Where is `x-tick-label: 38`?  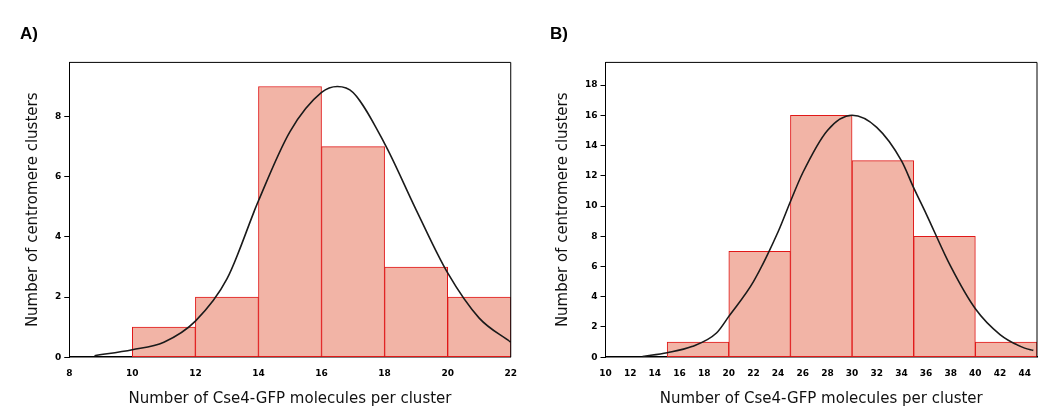
x-tick-label: 38 is located at coordinates (950, 372).